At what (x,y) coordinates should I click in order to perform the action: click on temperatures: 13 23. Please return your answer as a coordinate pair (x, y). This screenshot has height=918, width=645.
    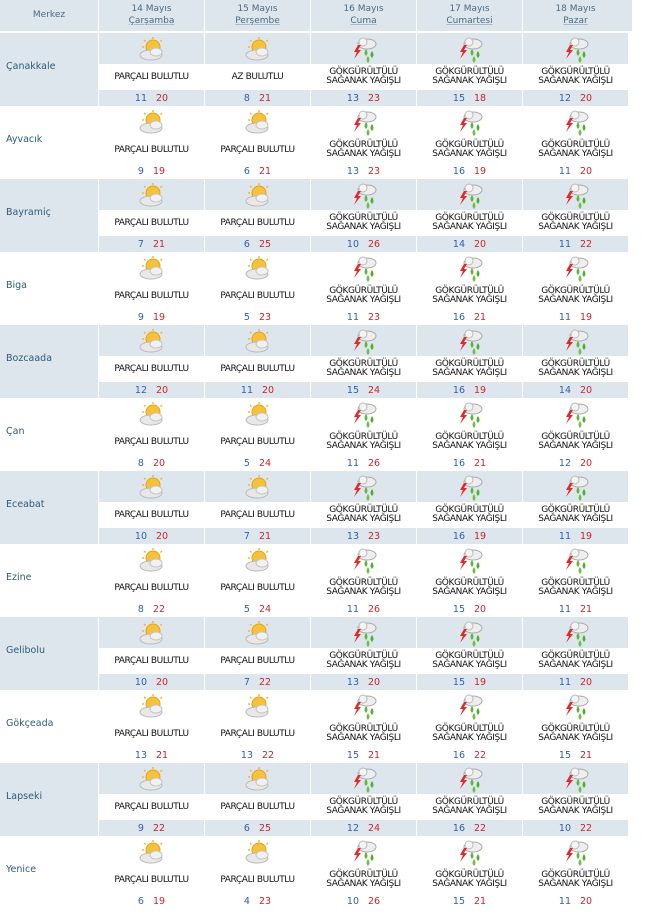
    Looking at the image, I should click on (363, 98).